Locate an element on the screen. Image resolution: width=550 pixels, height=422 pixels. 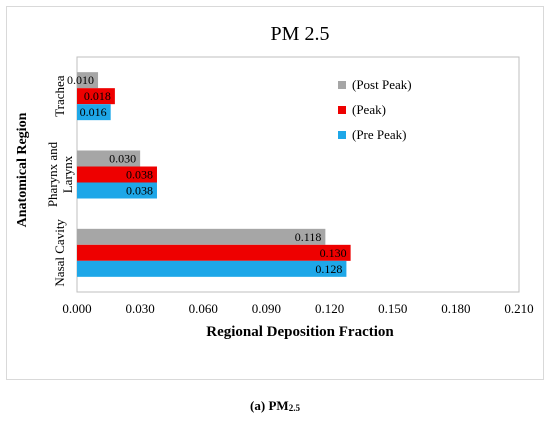
x-tick-label: 0.120 is located at coordinates (329, 308).